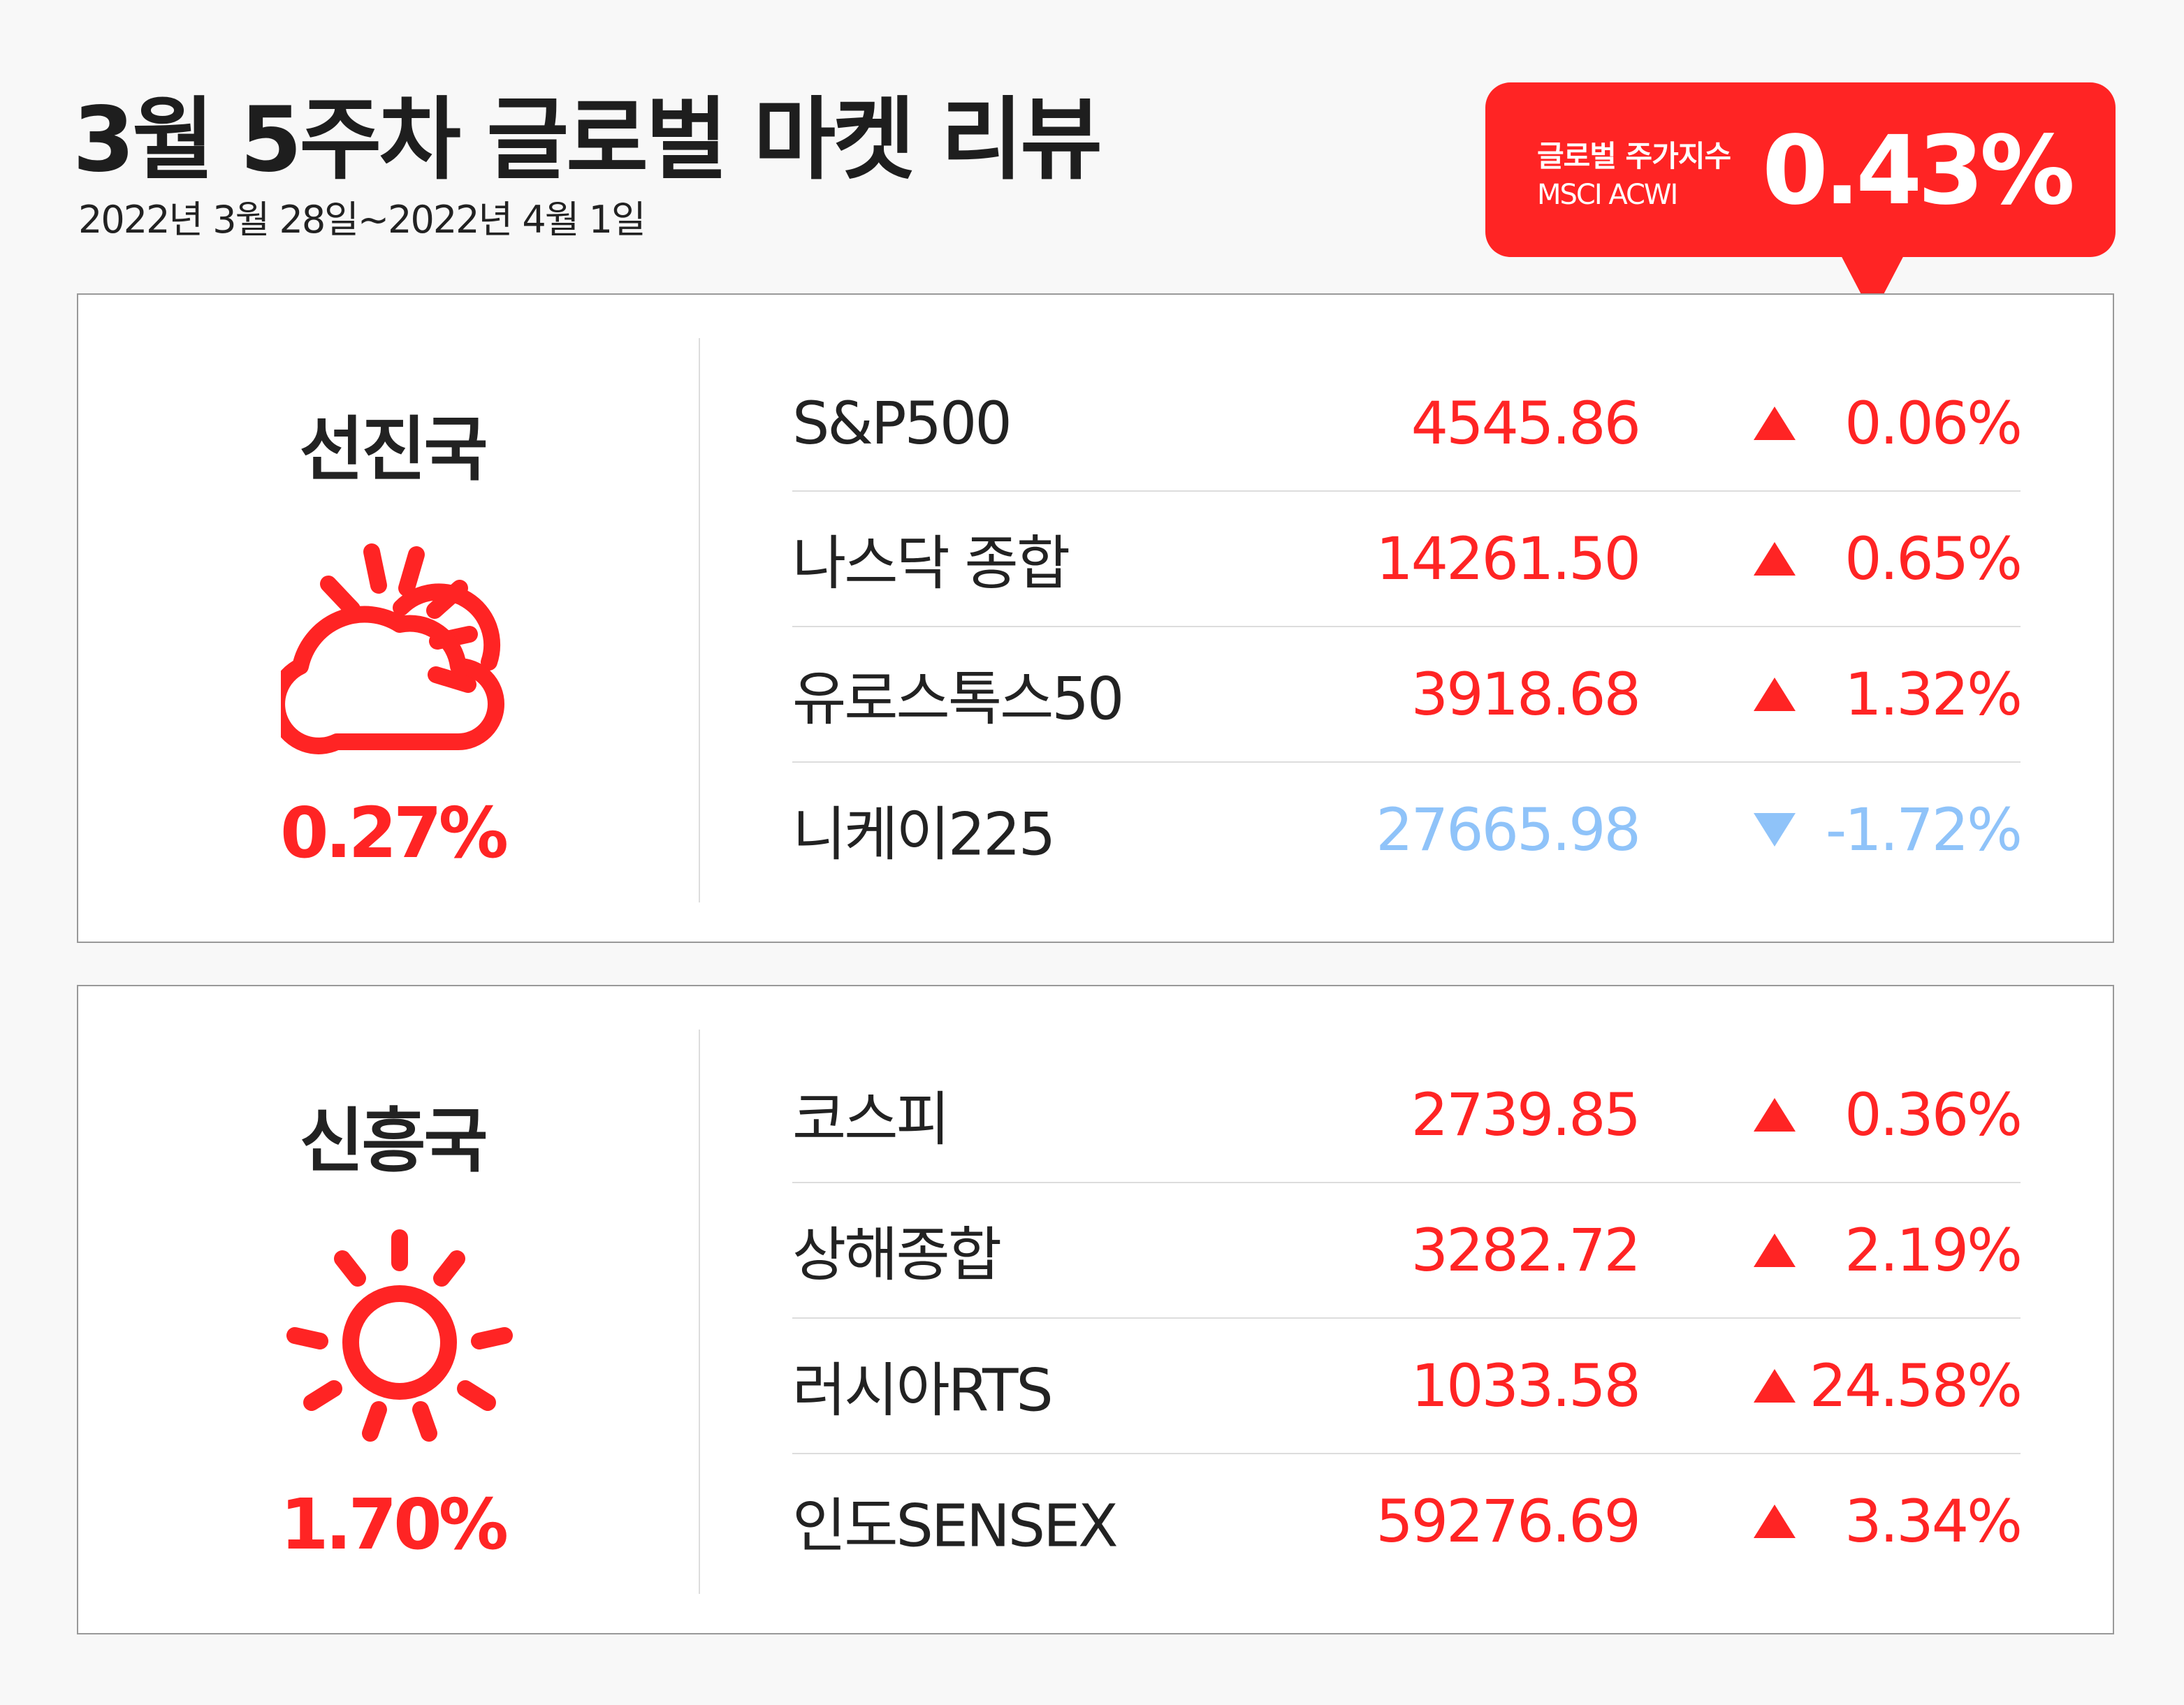  I want to click on index-row: 인도SENSEX 59276.69 3.34%, so click(1407, 1521).